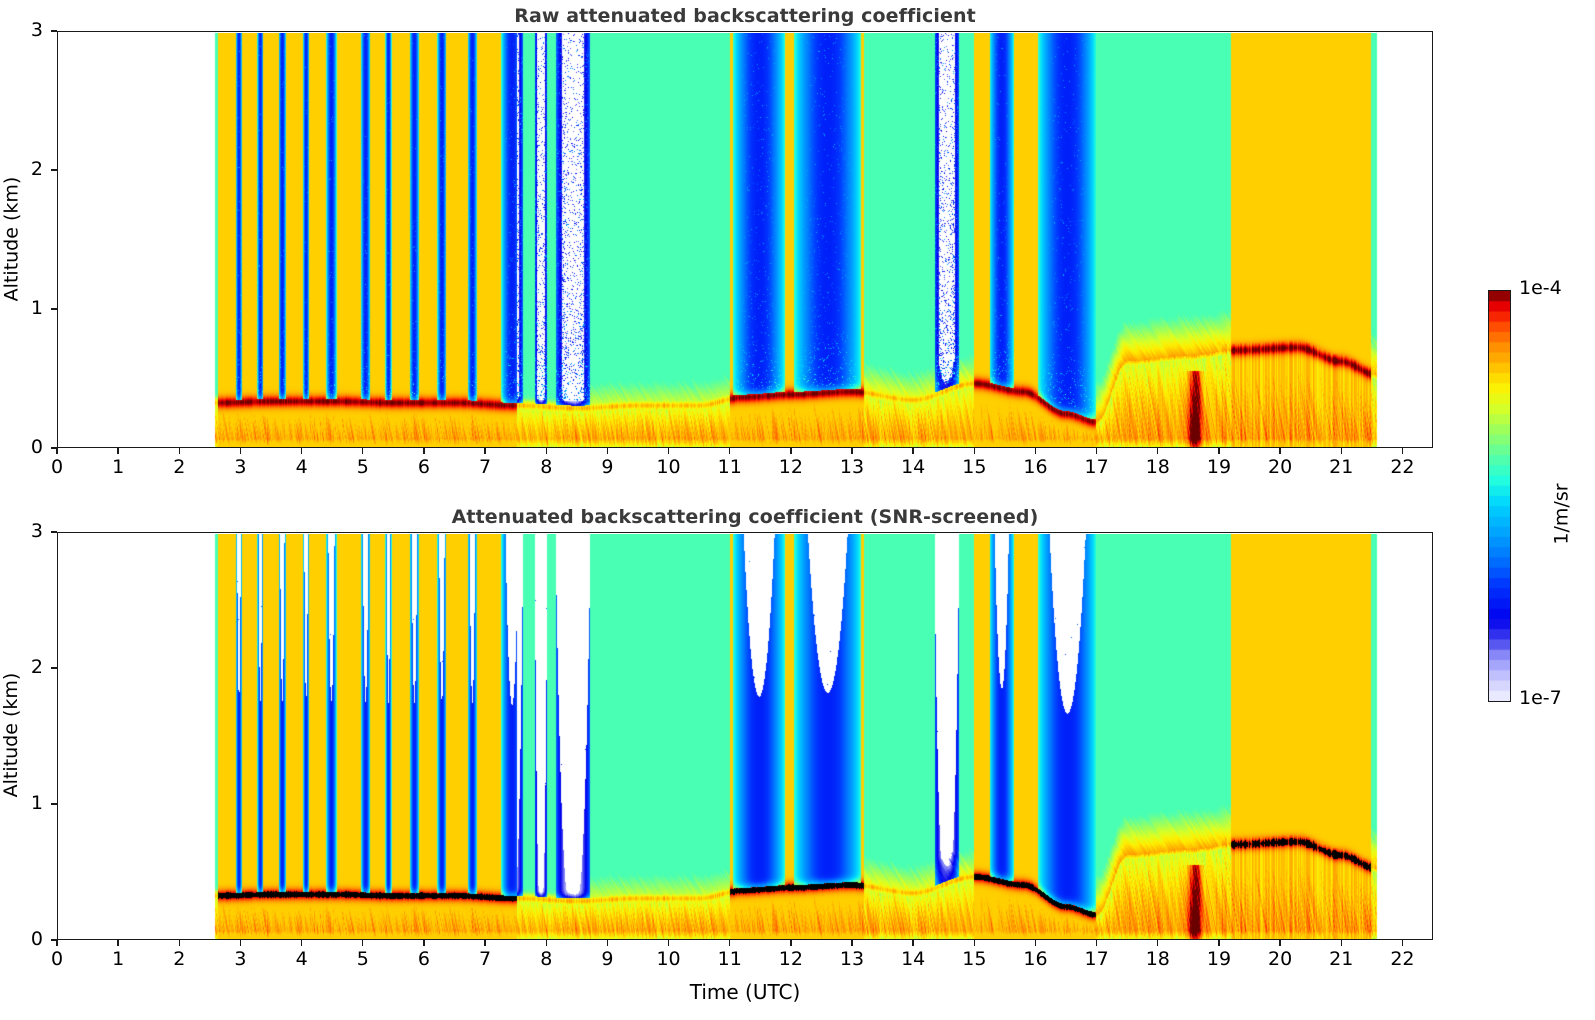  What do you see at coordinates (852, 467) in the screenshot?
I see `xtick-label-raw-13: 13` at bounding box center [852, 467].